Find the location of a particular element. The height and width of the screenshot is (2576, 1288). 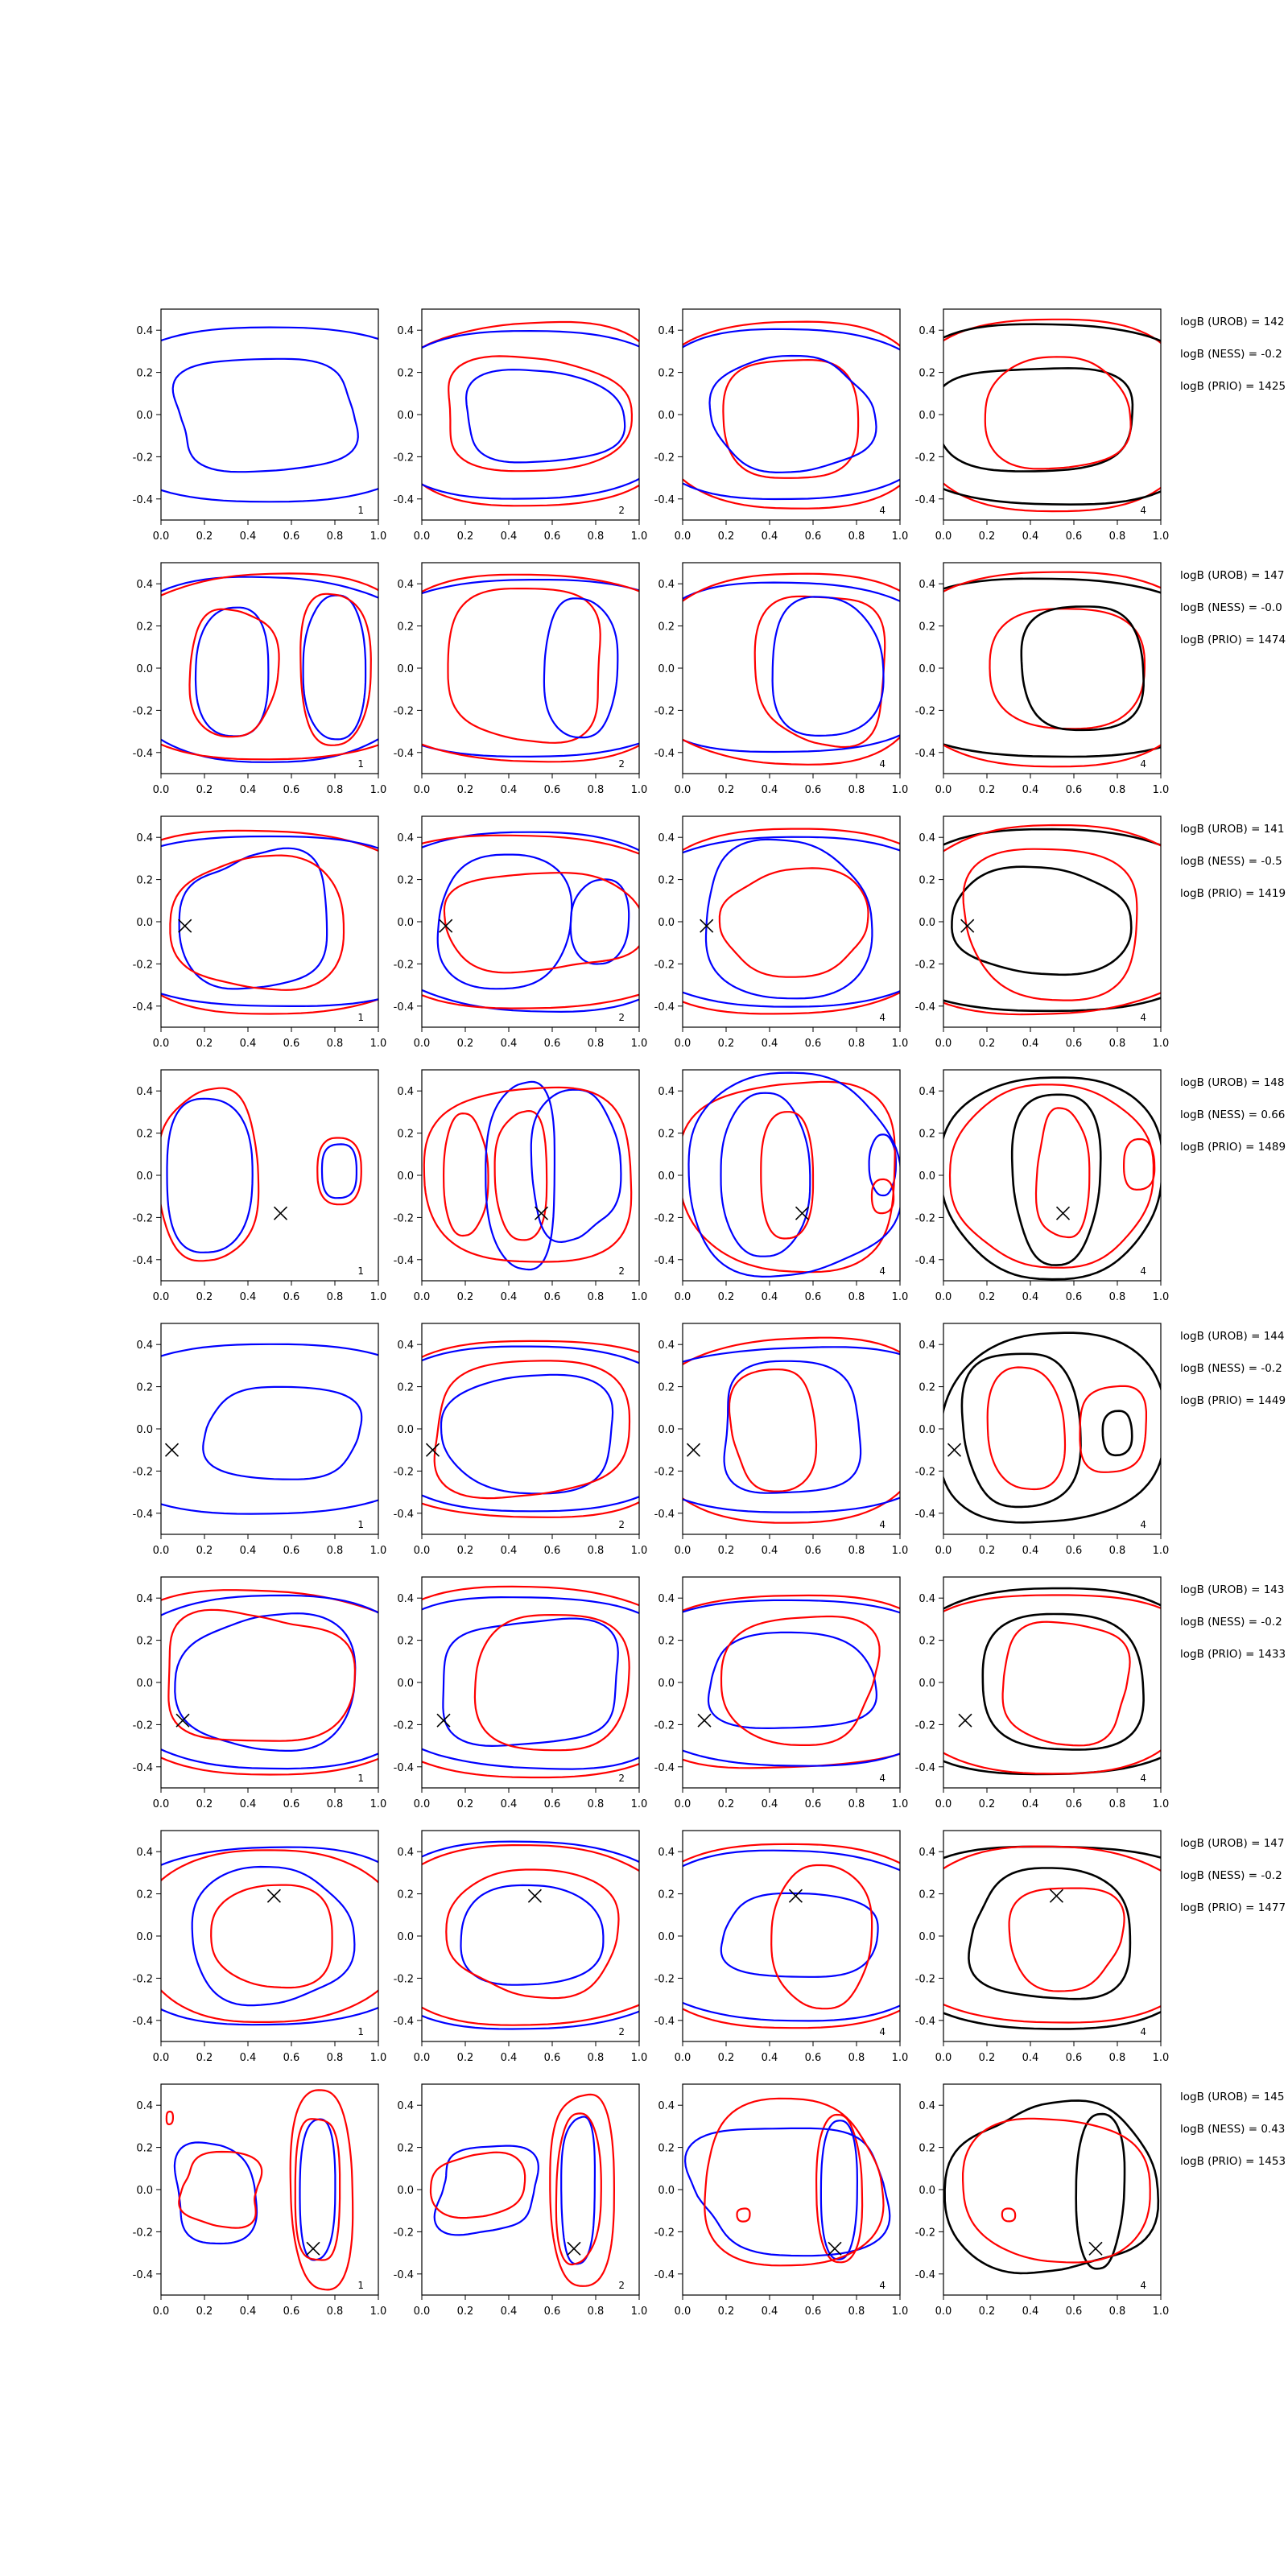

score-label: logB (NESS) = -0.5 is located at coordinates (1231, 861).